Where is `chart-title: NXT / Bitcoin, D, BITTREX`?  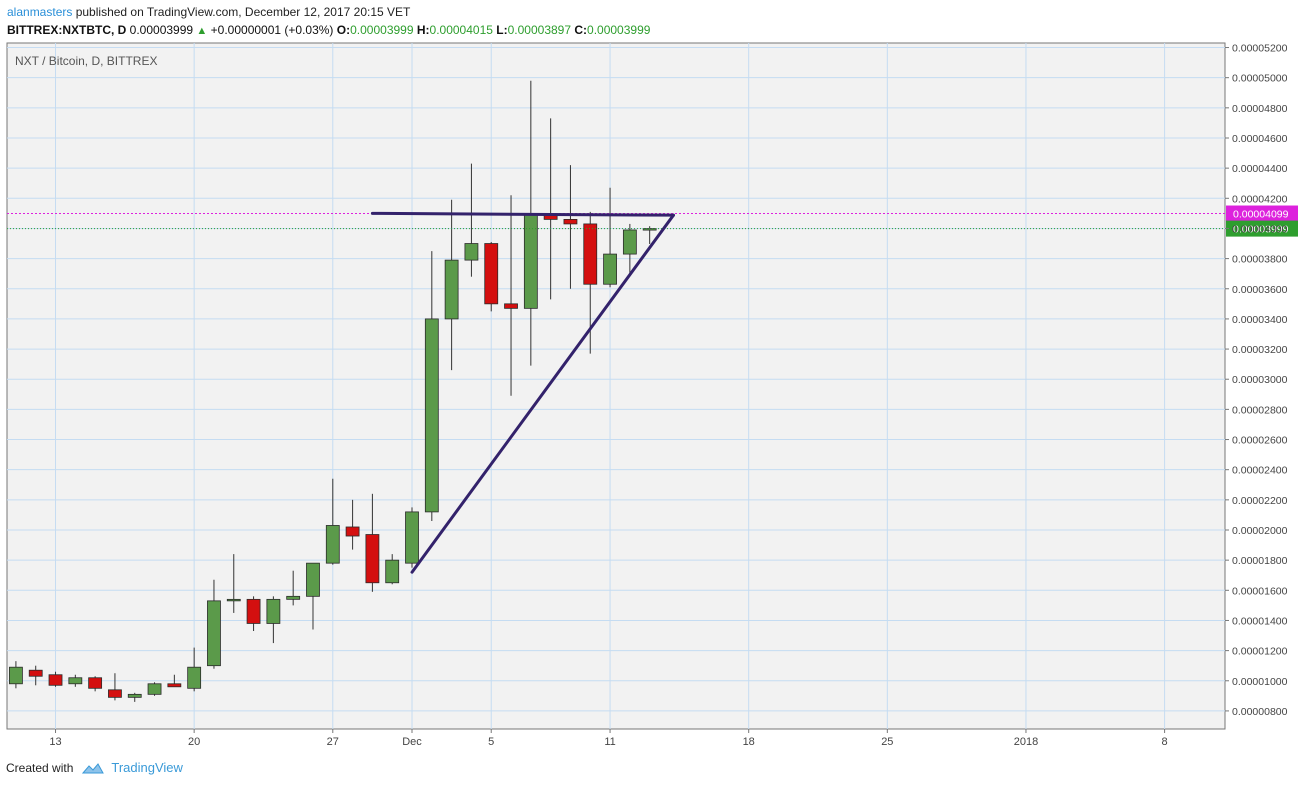
chart-title: NXT / Bitcoin, D, BITTREX is located at coordinates (86, 61).